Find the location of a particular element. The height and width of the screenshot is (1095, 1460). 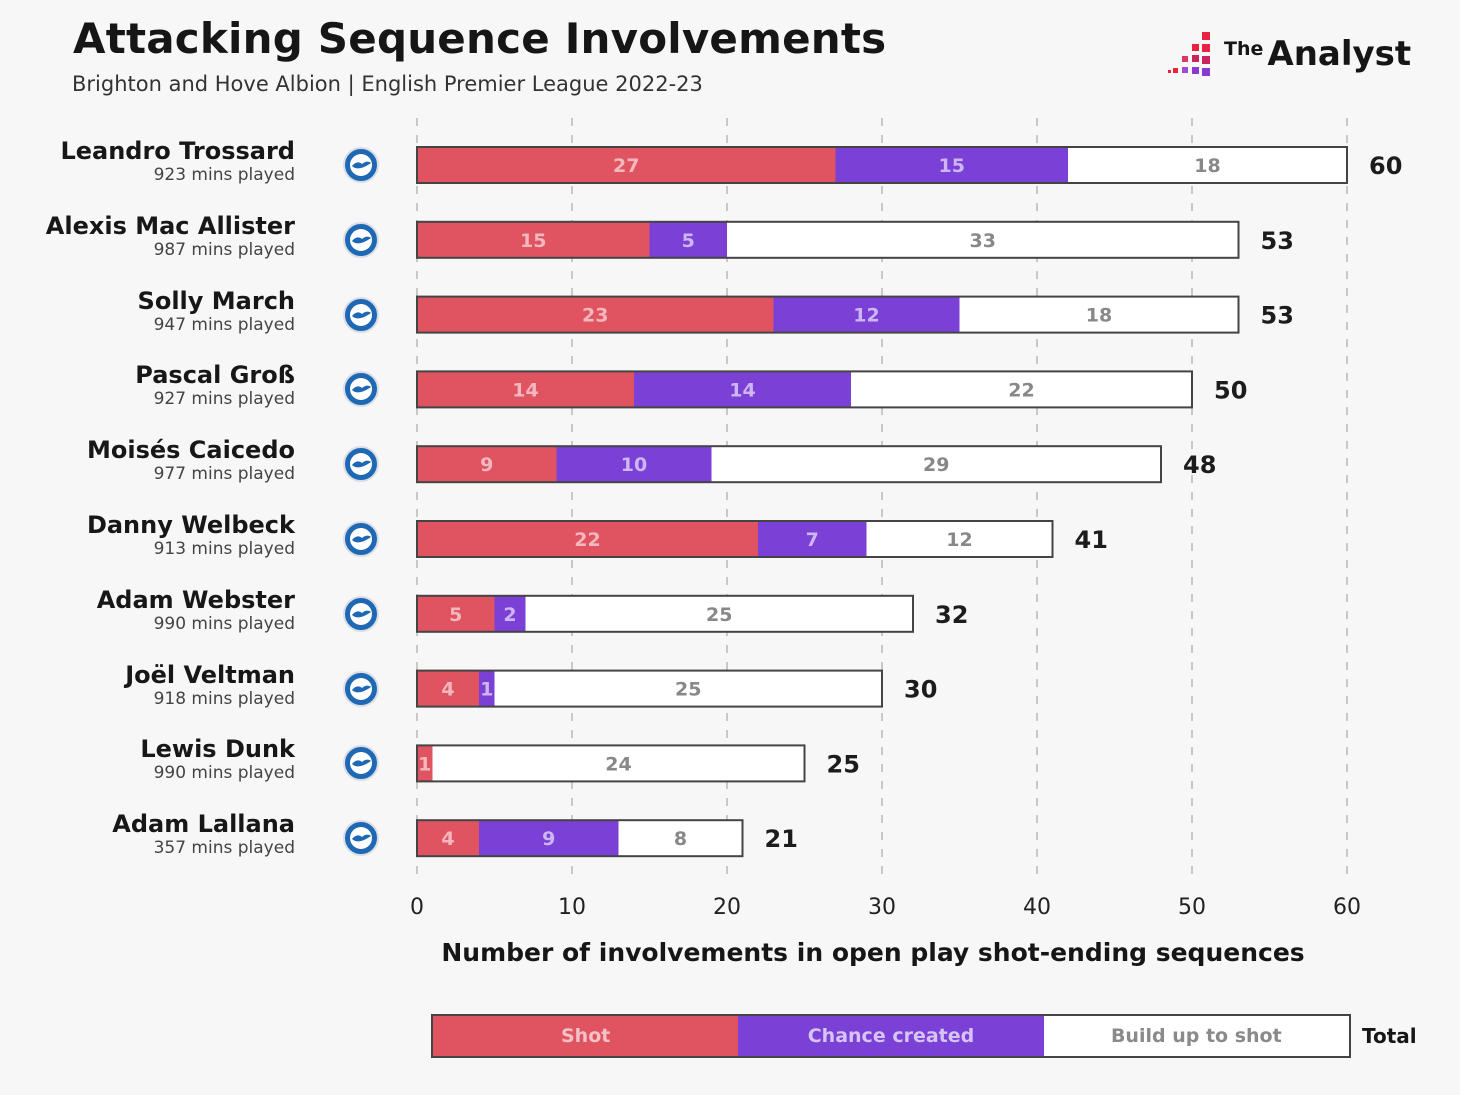

data-label: 24 is located at coordinates (618, 764).